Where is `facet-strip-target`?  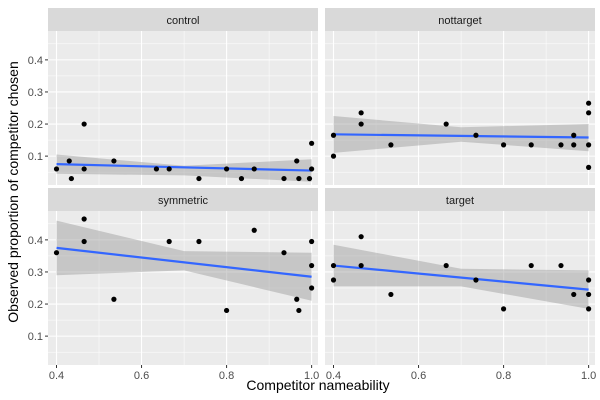 facet-strip-target is located at coordinates (460, 199).